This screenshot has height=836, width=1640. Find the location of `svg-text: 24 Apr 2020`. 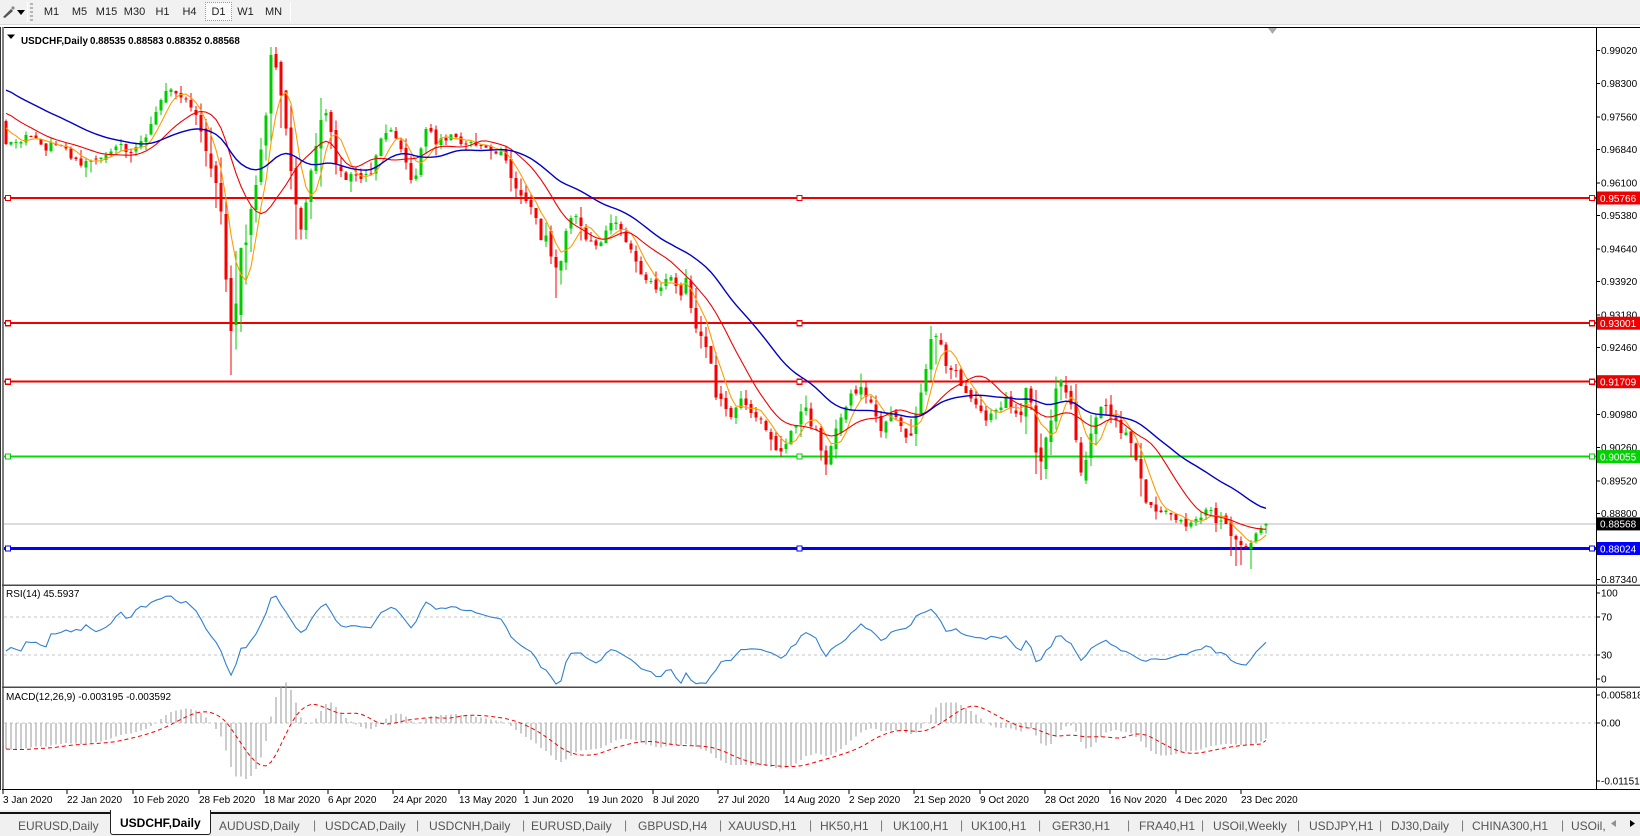

svg-text: 24 Apr 2020 is located at coordinates (420, 800).